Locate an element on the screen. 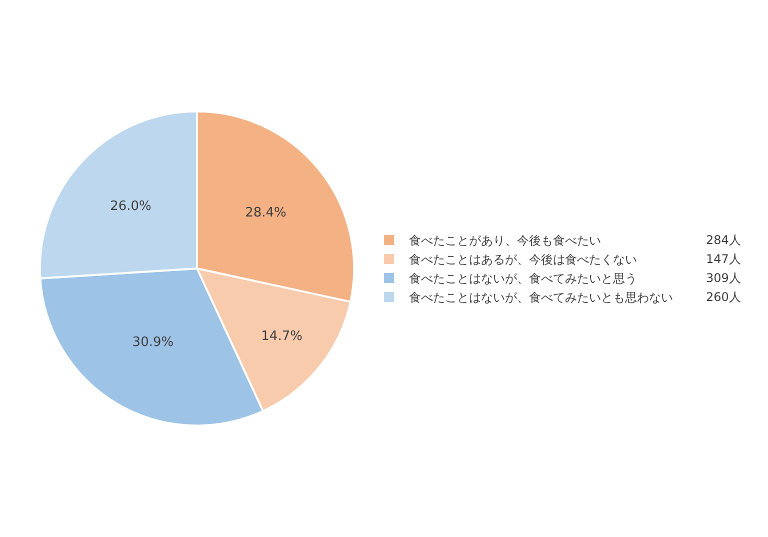 The image size is (768, 537). data-label: 30.9% is located at coordinates (153, 342).